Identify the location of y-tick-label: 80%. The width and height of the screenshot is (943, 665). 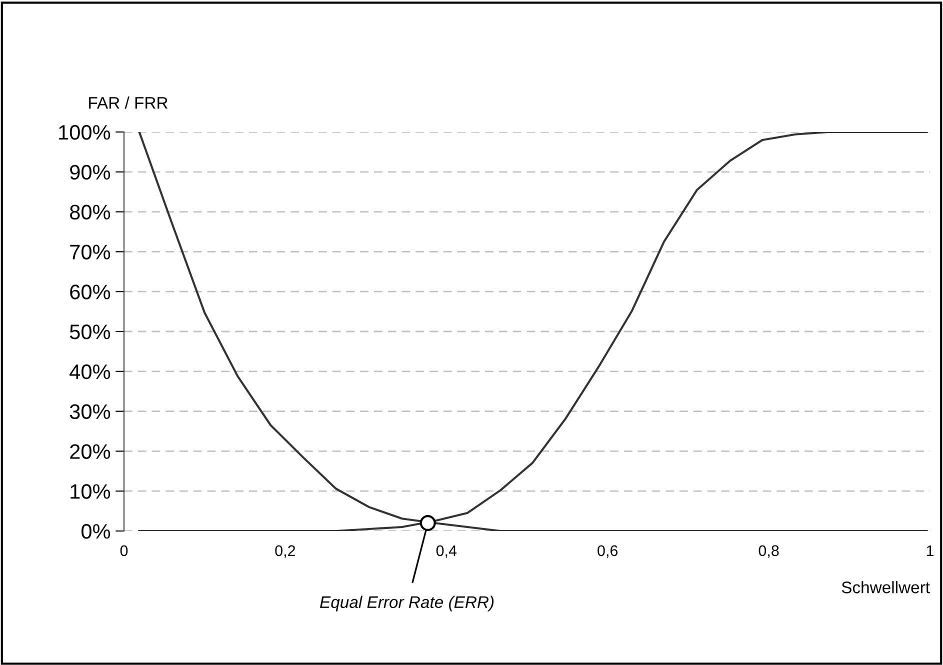
(90, 212).